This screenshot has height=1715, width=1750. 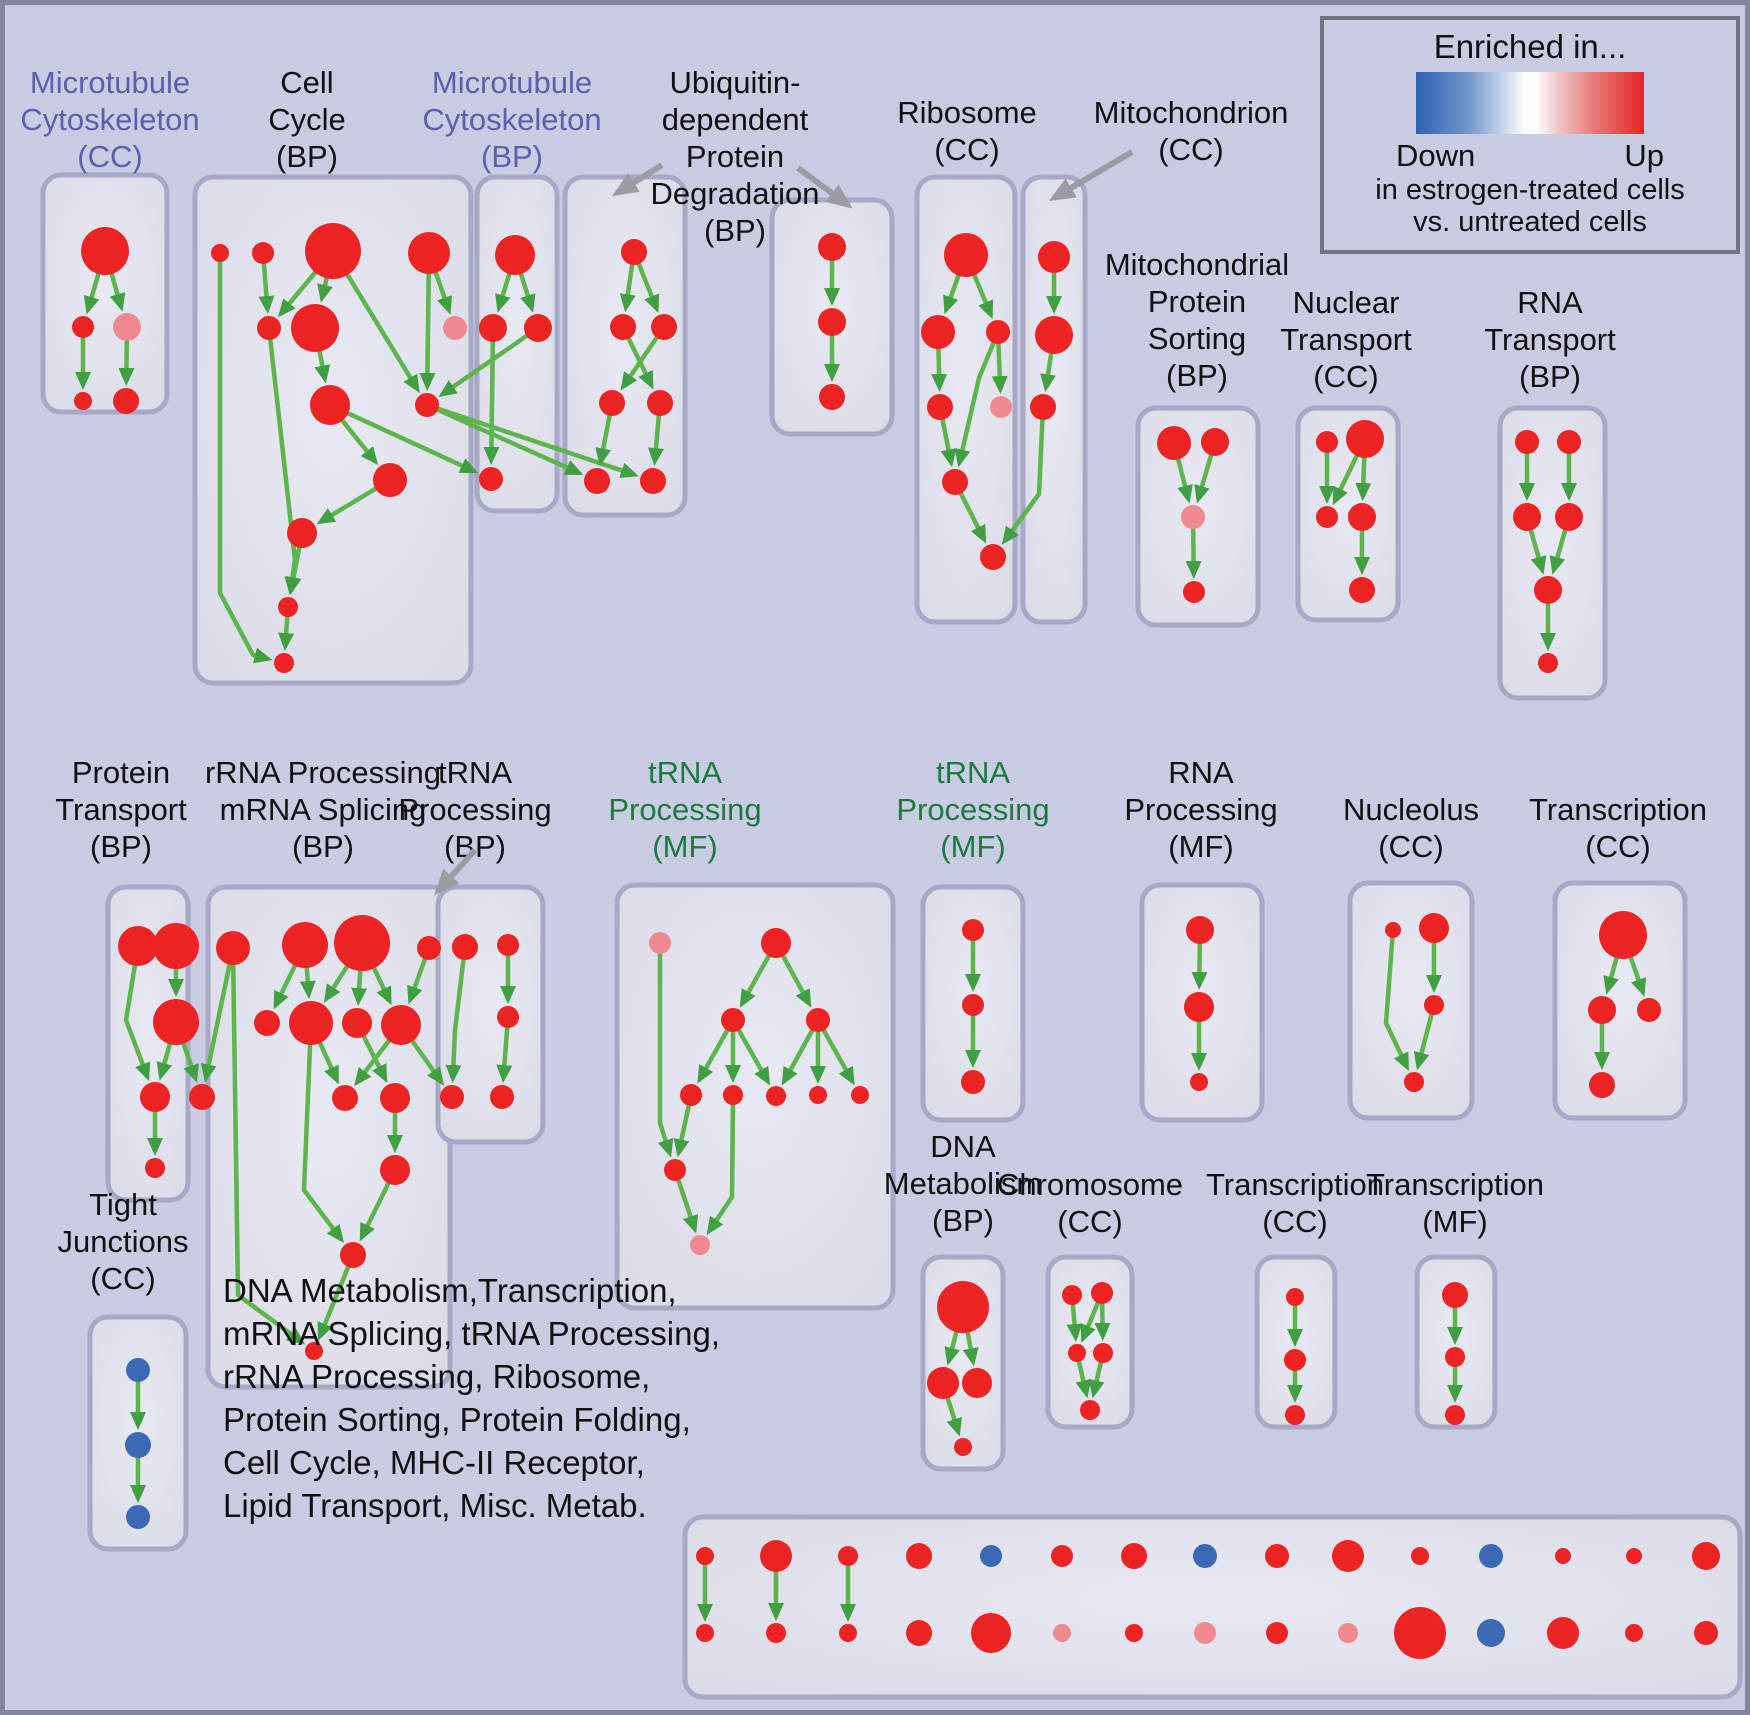 I want to click on edge-s1-s4, so click(x=1396, y=1000).